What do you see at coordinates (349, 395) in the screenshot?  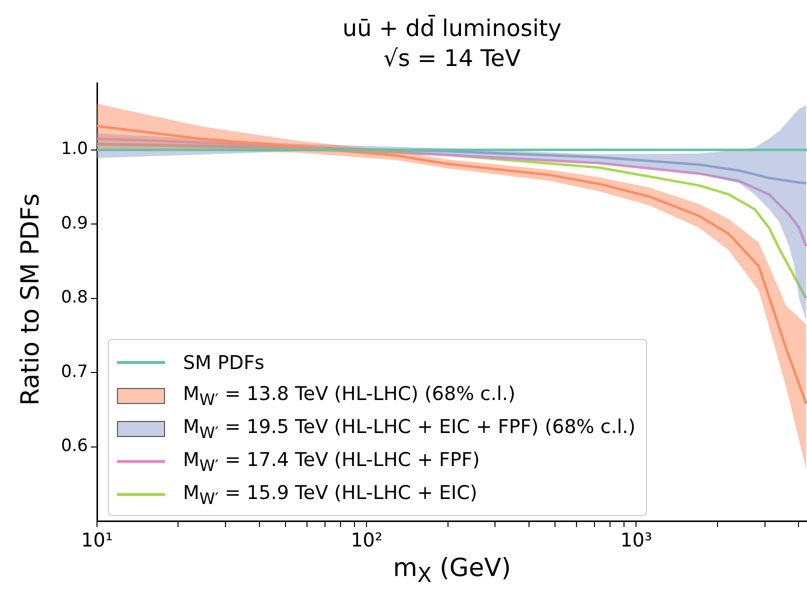 I see `legend-label: M$_{W′}$ = 13.8 TeV (HL-LHC) (68% c.l.)` at bounding box center [349, 395].